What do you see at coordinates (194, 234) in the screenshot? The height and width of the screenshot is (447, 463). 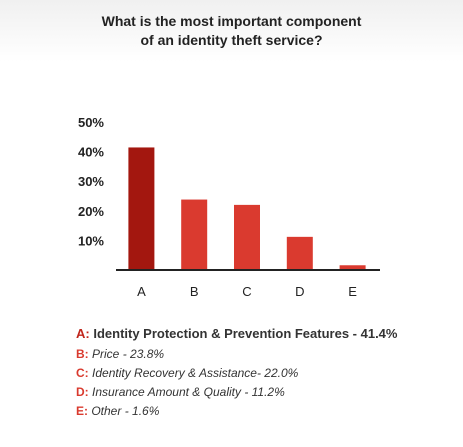 I see `bar-b` at bounding box center [194, 234].